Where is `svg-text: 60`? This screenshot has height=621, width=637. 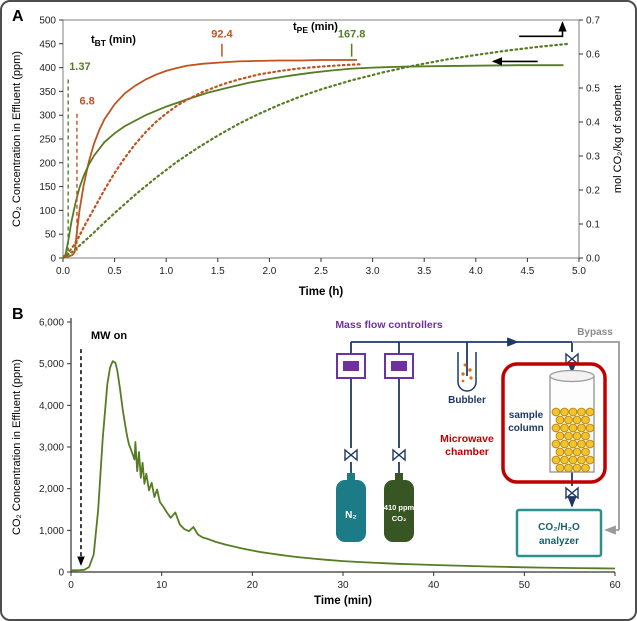 svg-text: 60 is located at coordinates (615, 585).